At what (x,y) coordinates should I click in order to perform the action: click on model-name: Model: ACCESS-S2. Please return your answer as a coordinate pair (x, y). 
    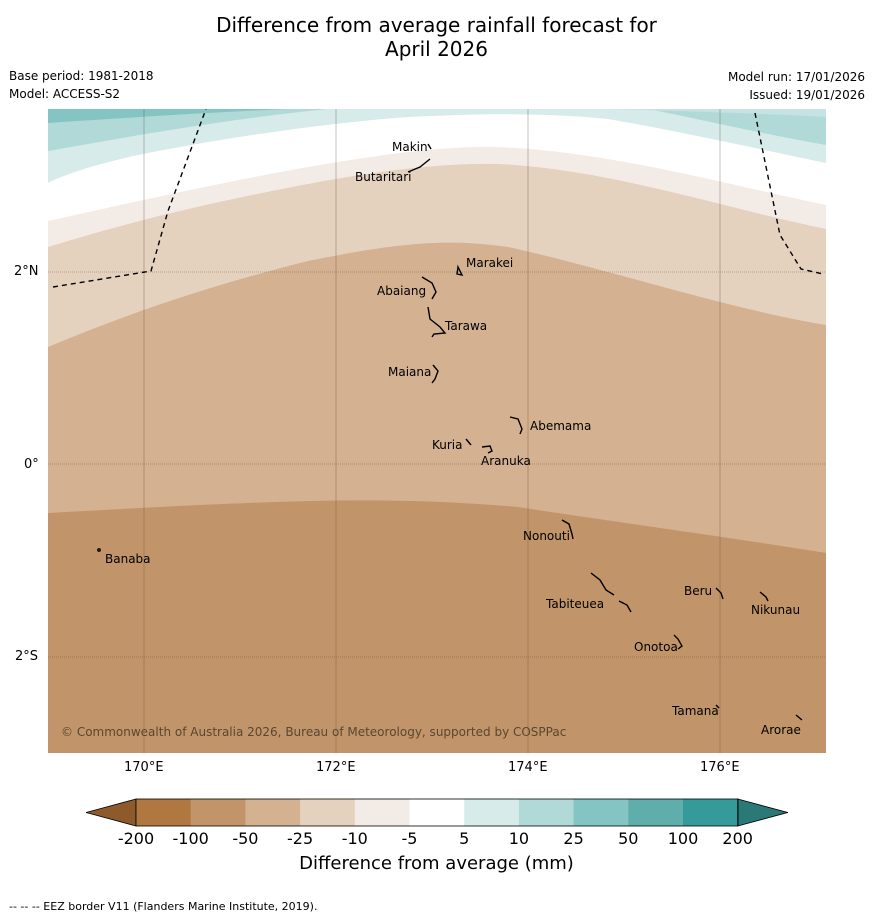
    Looking at the image, I should click on (65, 94).